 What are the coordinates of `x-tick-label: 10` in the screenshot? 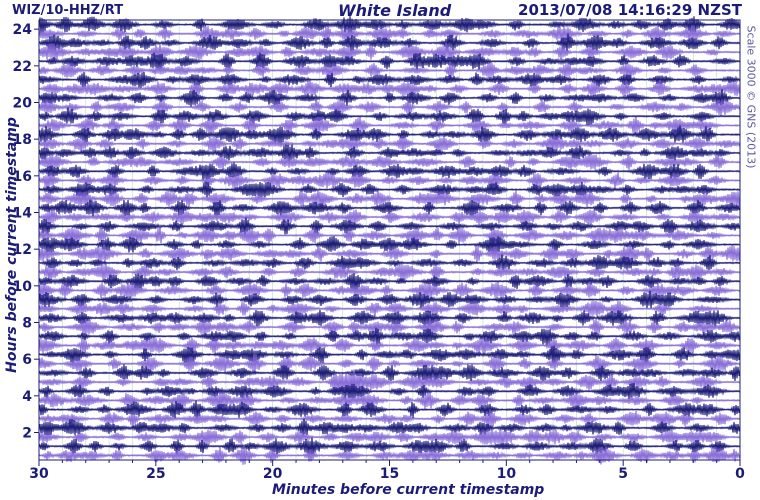 It's located at (507, 474).